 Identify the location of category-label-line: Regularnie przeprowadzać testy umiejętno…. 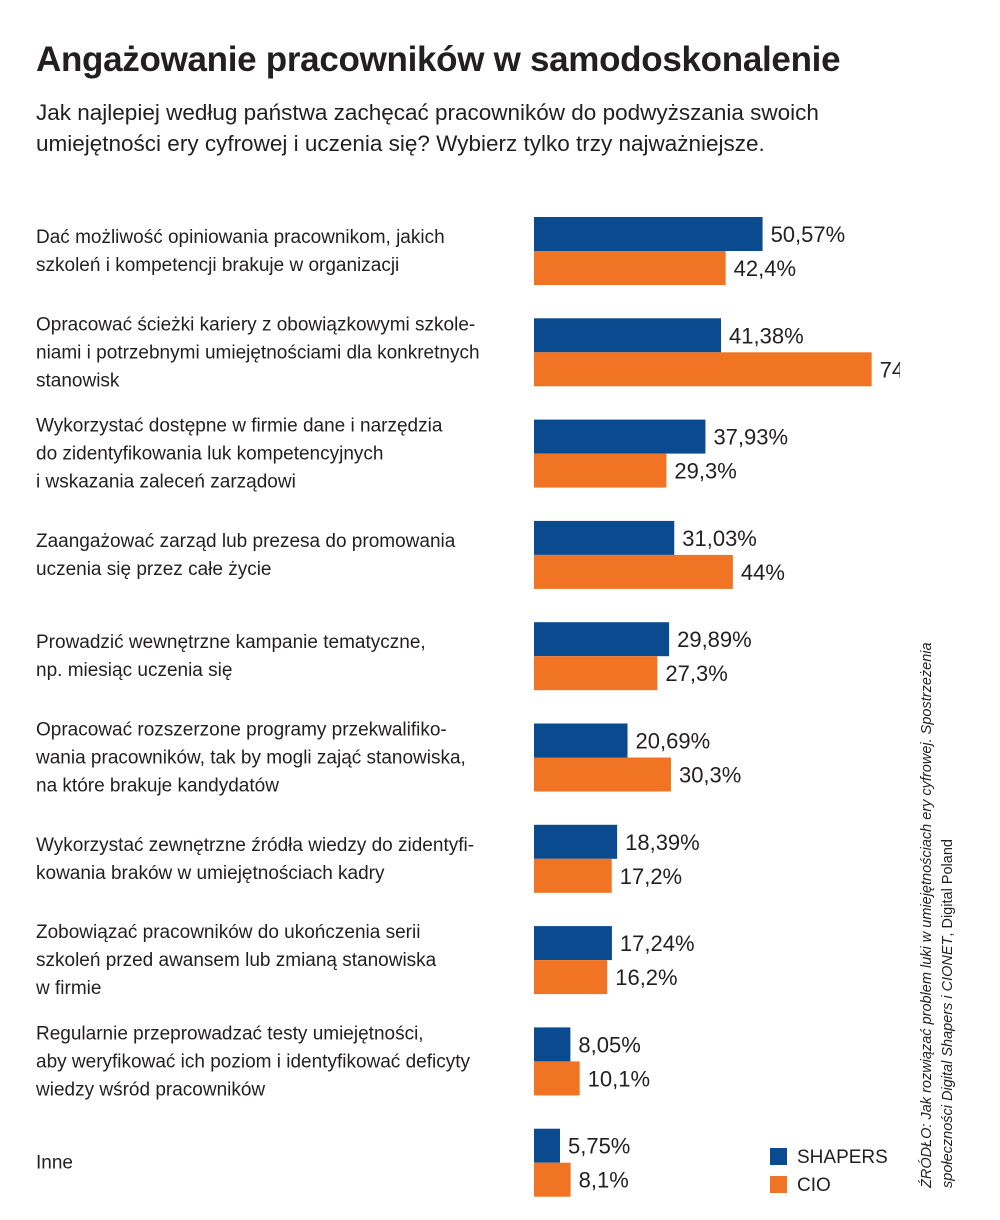
(230, 1033).